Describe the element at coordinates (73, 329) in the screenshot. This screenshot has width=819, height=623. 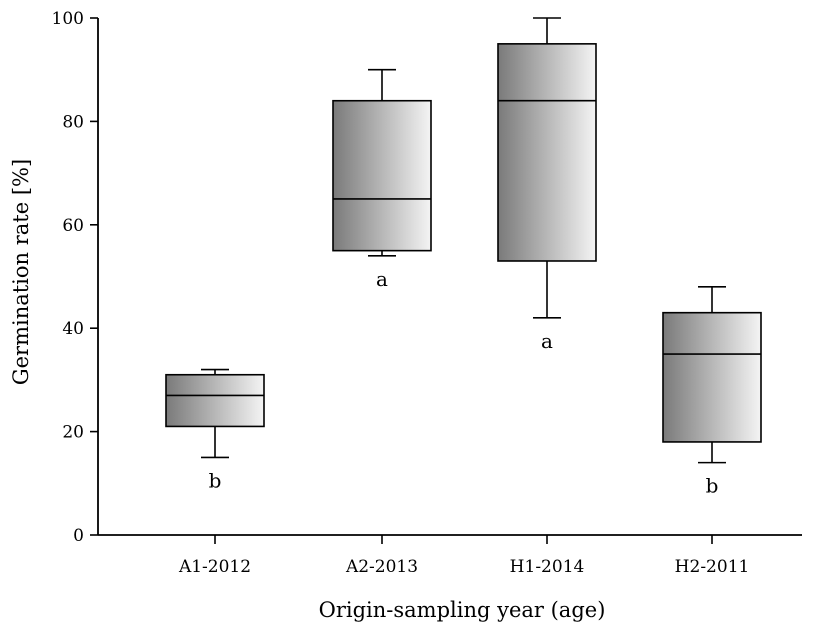
I see `y-tick-label-40: 40` at that location.